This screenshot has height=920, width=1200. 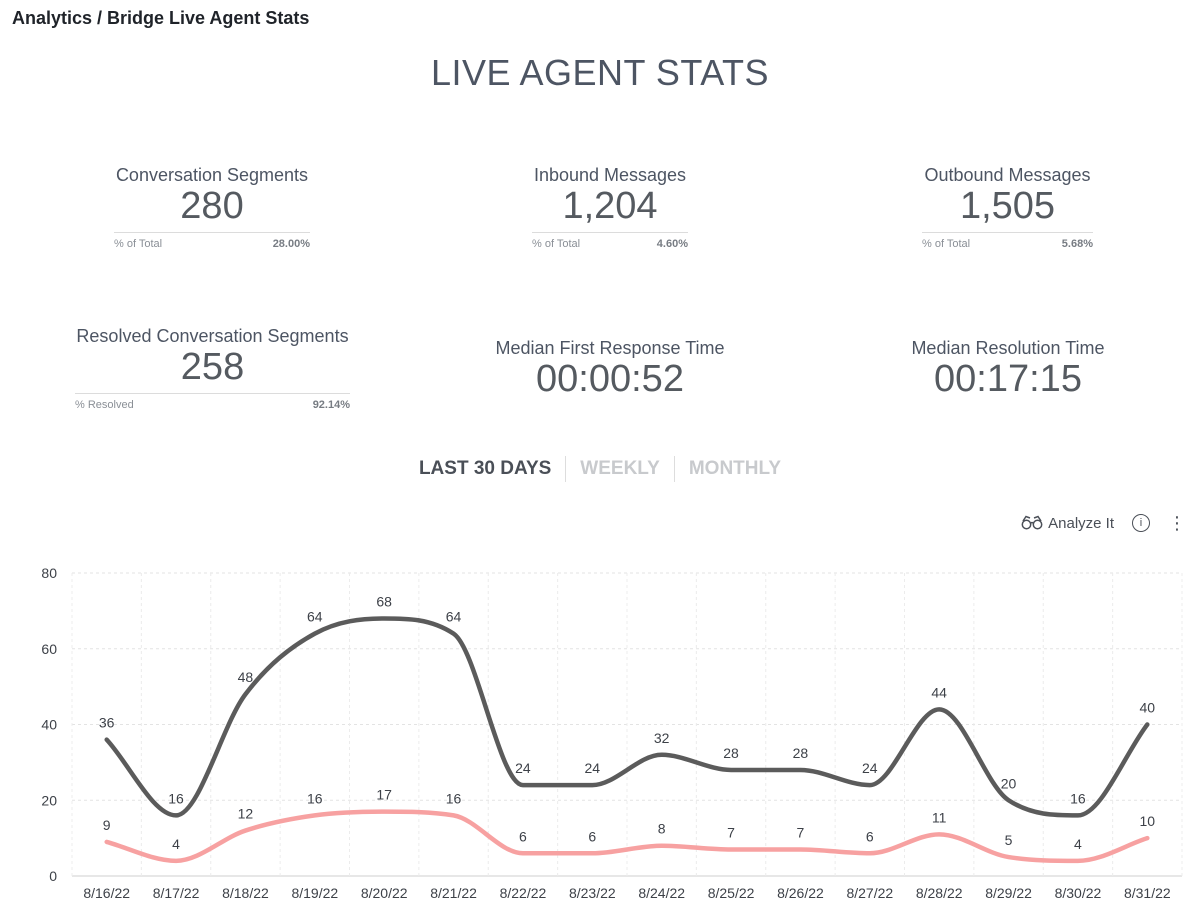 I want to click on metric-median-first-response: Median First Response Time 00:00:52, so click(x=610, y=368).